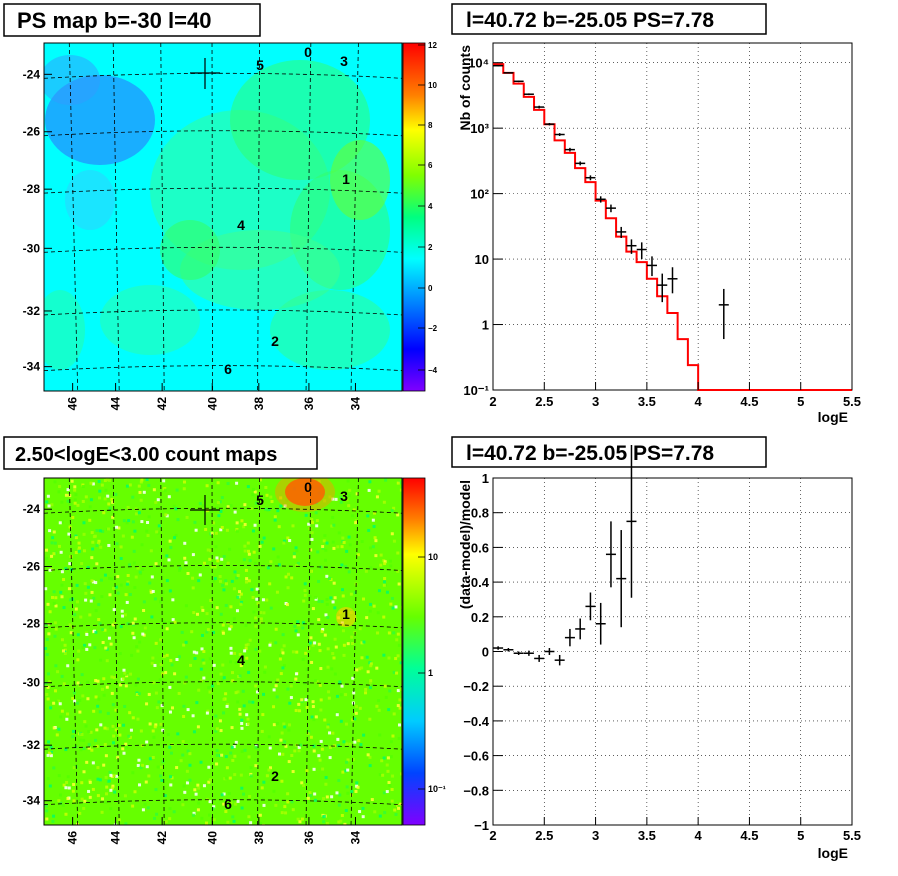 This screenshot has height=876, width=898. Describe the element at coordinates (433, 370) in the screenshot. I see `tl-colorbar-tick-label: −4` at that location.